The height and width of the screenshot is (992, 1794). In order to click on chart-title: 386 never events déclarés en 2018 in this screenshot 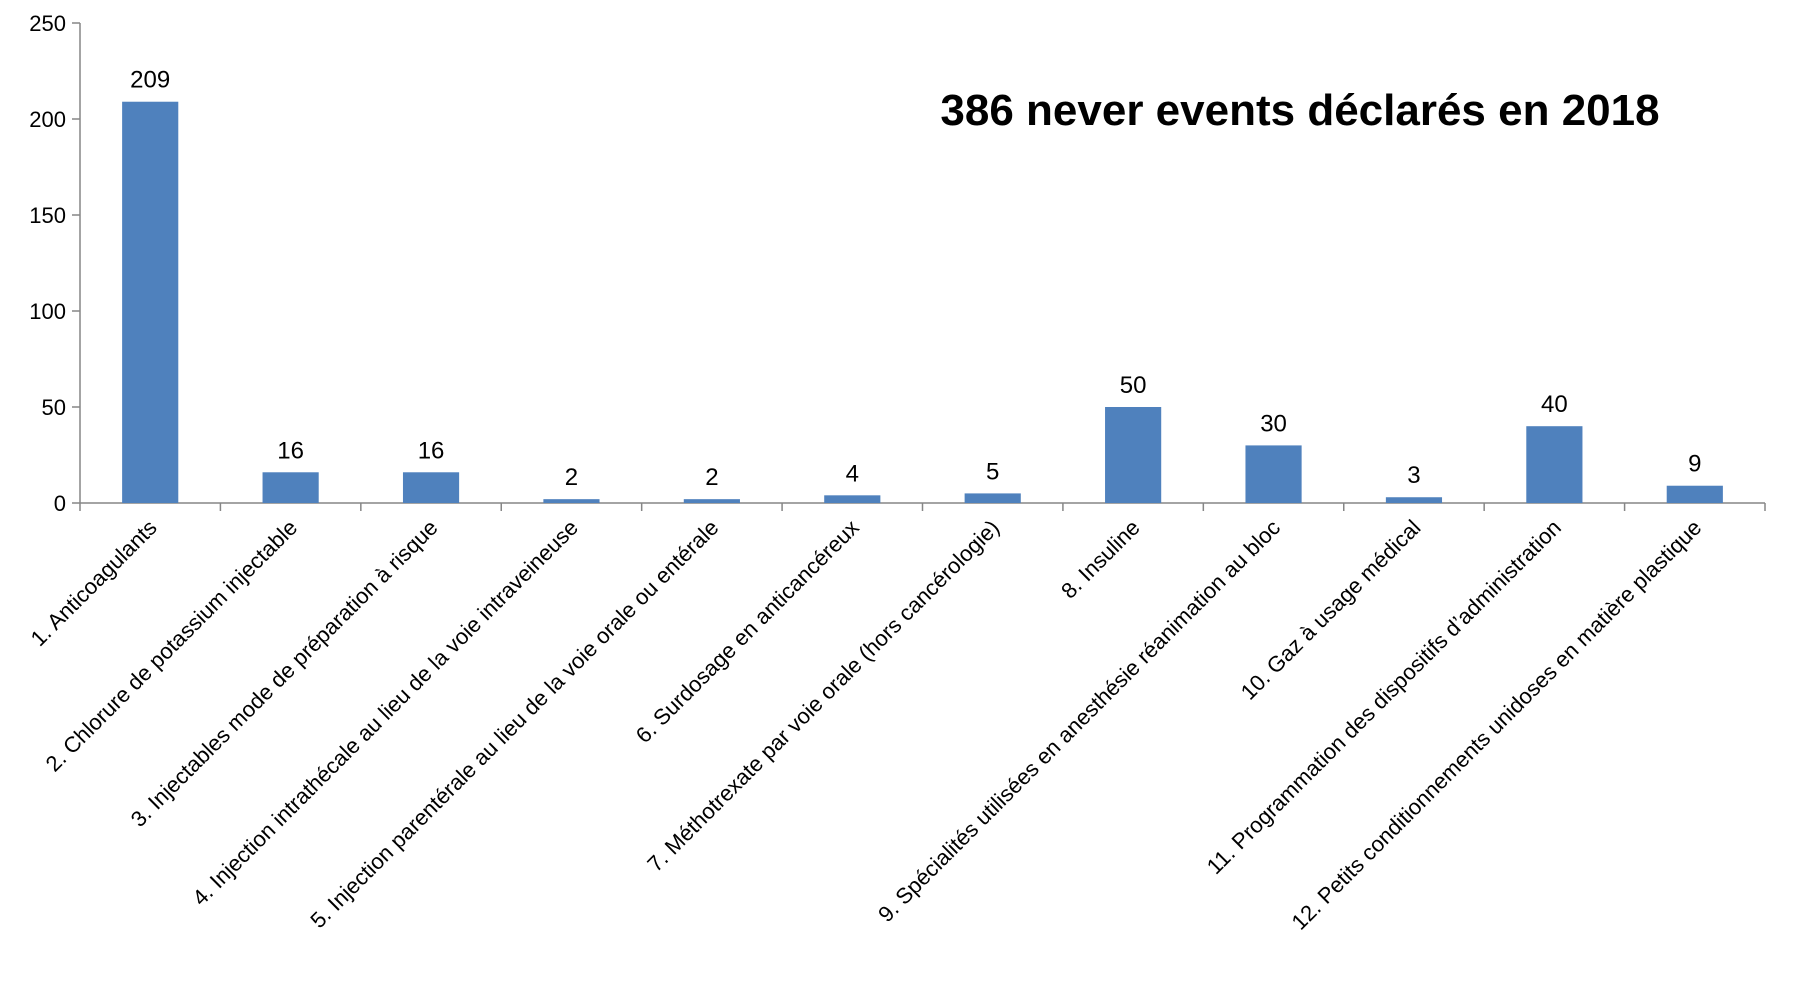, I will do `click(1299, 110)`.